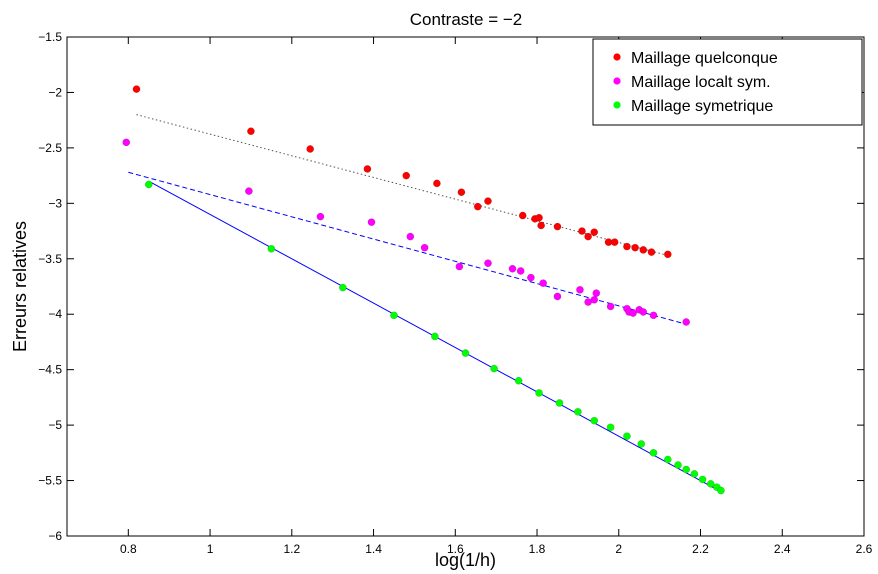 This screenshot has height=574, width=878. What do you see at coordinates (702, 106) in the screenshot?
I see `legend-label-2: Maillage symetrique` at bounding box center [702, 106].